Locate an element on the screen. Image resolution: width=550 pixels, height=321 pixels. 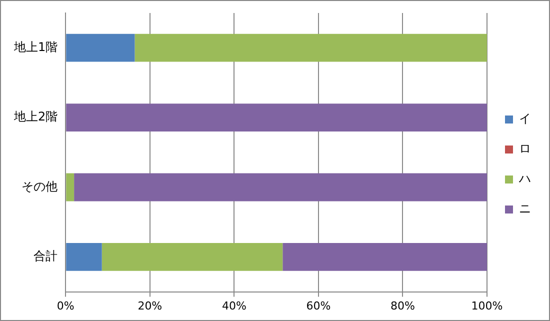
y-tick-label: 地上2階 is located at coordinates (35, 117).